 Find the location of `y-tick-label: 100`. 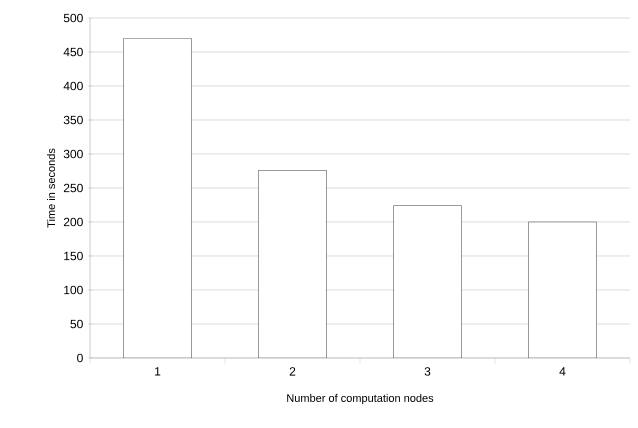

y-tick-label: 100 is located at coordinates (73, 290).